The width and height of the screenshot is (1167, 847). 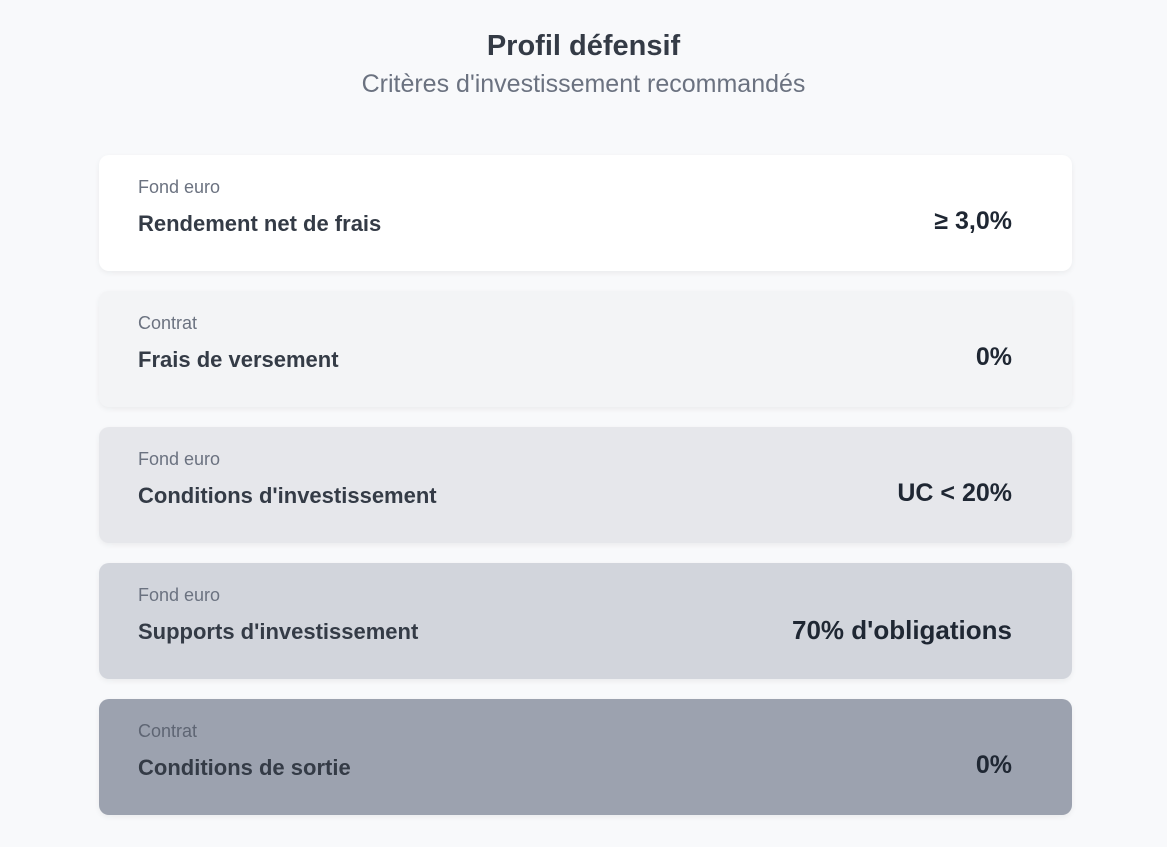 What do you see at coordinates (583, 84) in the screenshot?
I see `page-subtitle: Critères d'investissement recommandés` at bounding box center [583, 84].